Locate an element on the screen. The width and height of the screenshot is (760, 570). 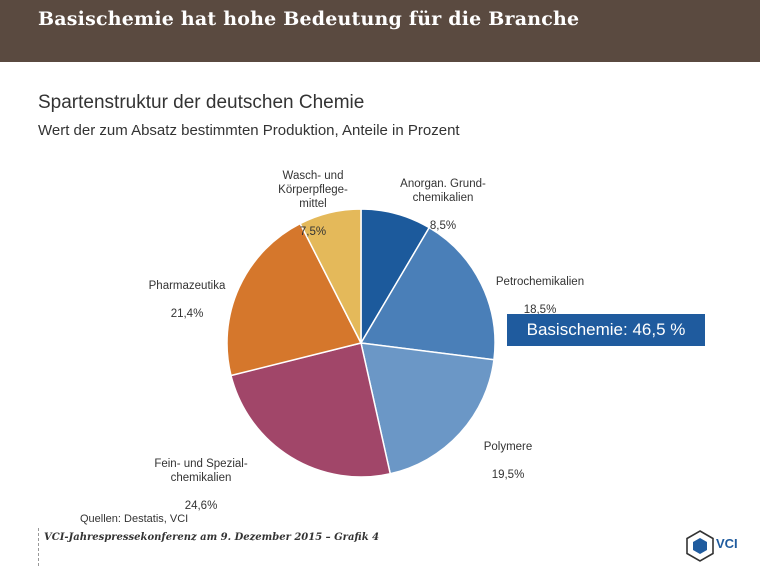
vci-hexagon-icon is located at coordinates (700, 546).